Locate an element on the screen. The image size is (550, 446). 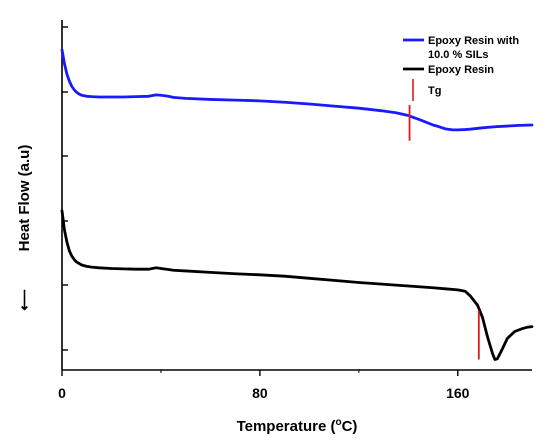
x-tick-label: 160 is located at coordinates (458, 393).